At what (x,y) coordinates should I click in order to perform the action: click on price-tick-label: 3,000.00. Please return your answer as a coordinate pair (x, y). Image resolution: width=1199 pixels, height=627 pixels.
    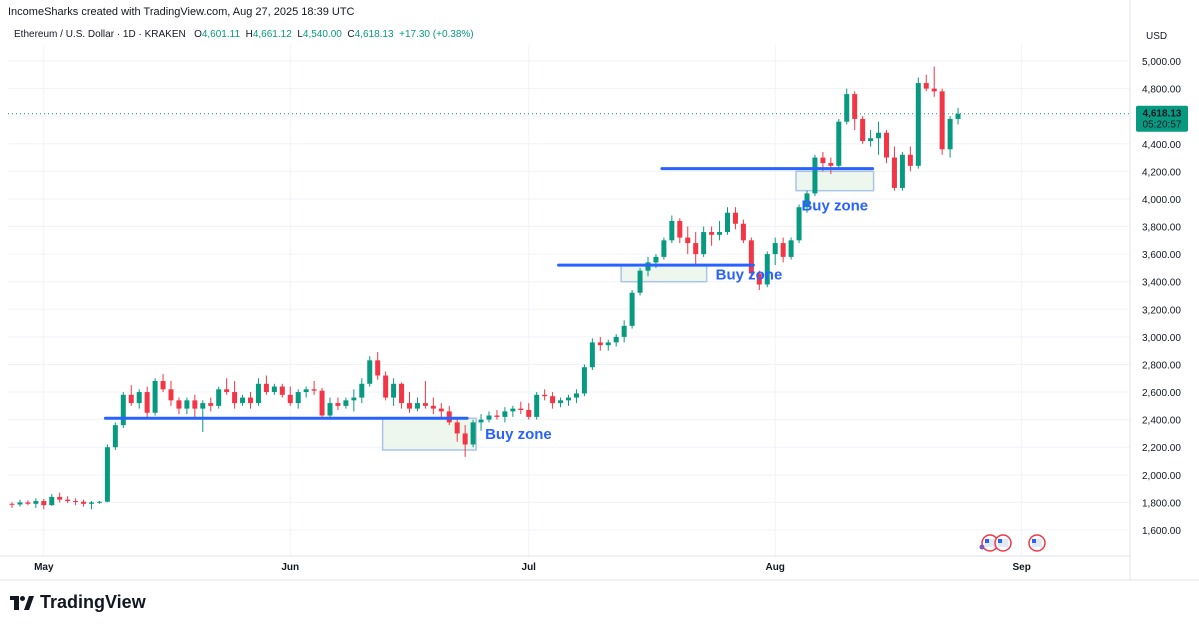
    Looking at the image, I should click on (1161, 338).